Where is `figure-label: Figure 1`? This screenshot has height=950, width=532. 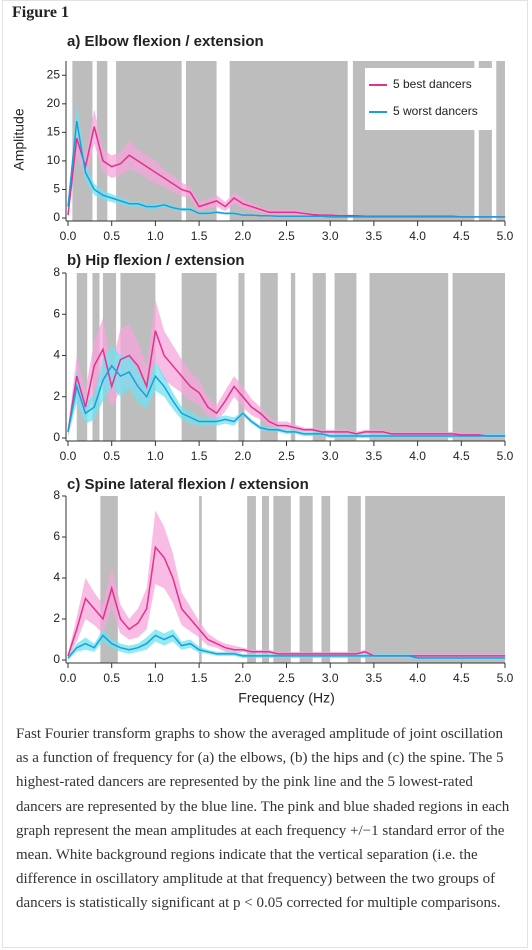 figure-label: Figure 1 is located at coordinates (41, 12).